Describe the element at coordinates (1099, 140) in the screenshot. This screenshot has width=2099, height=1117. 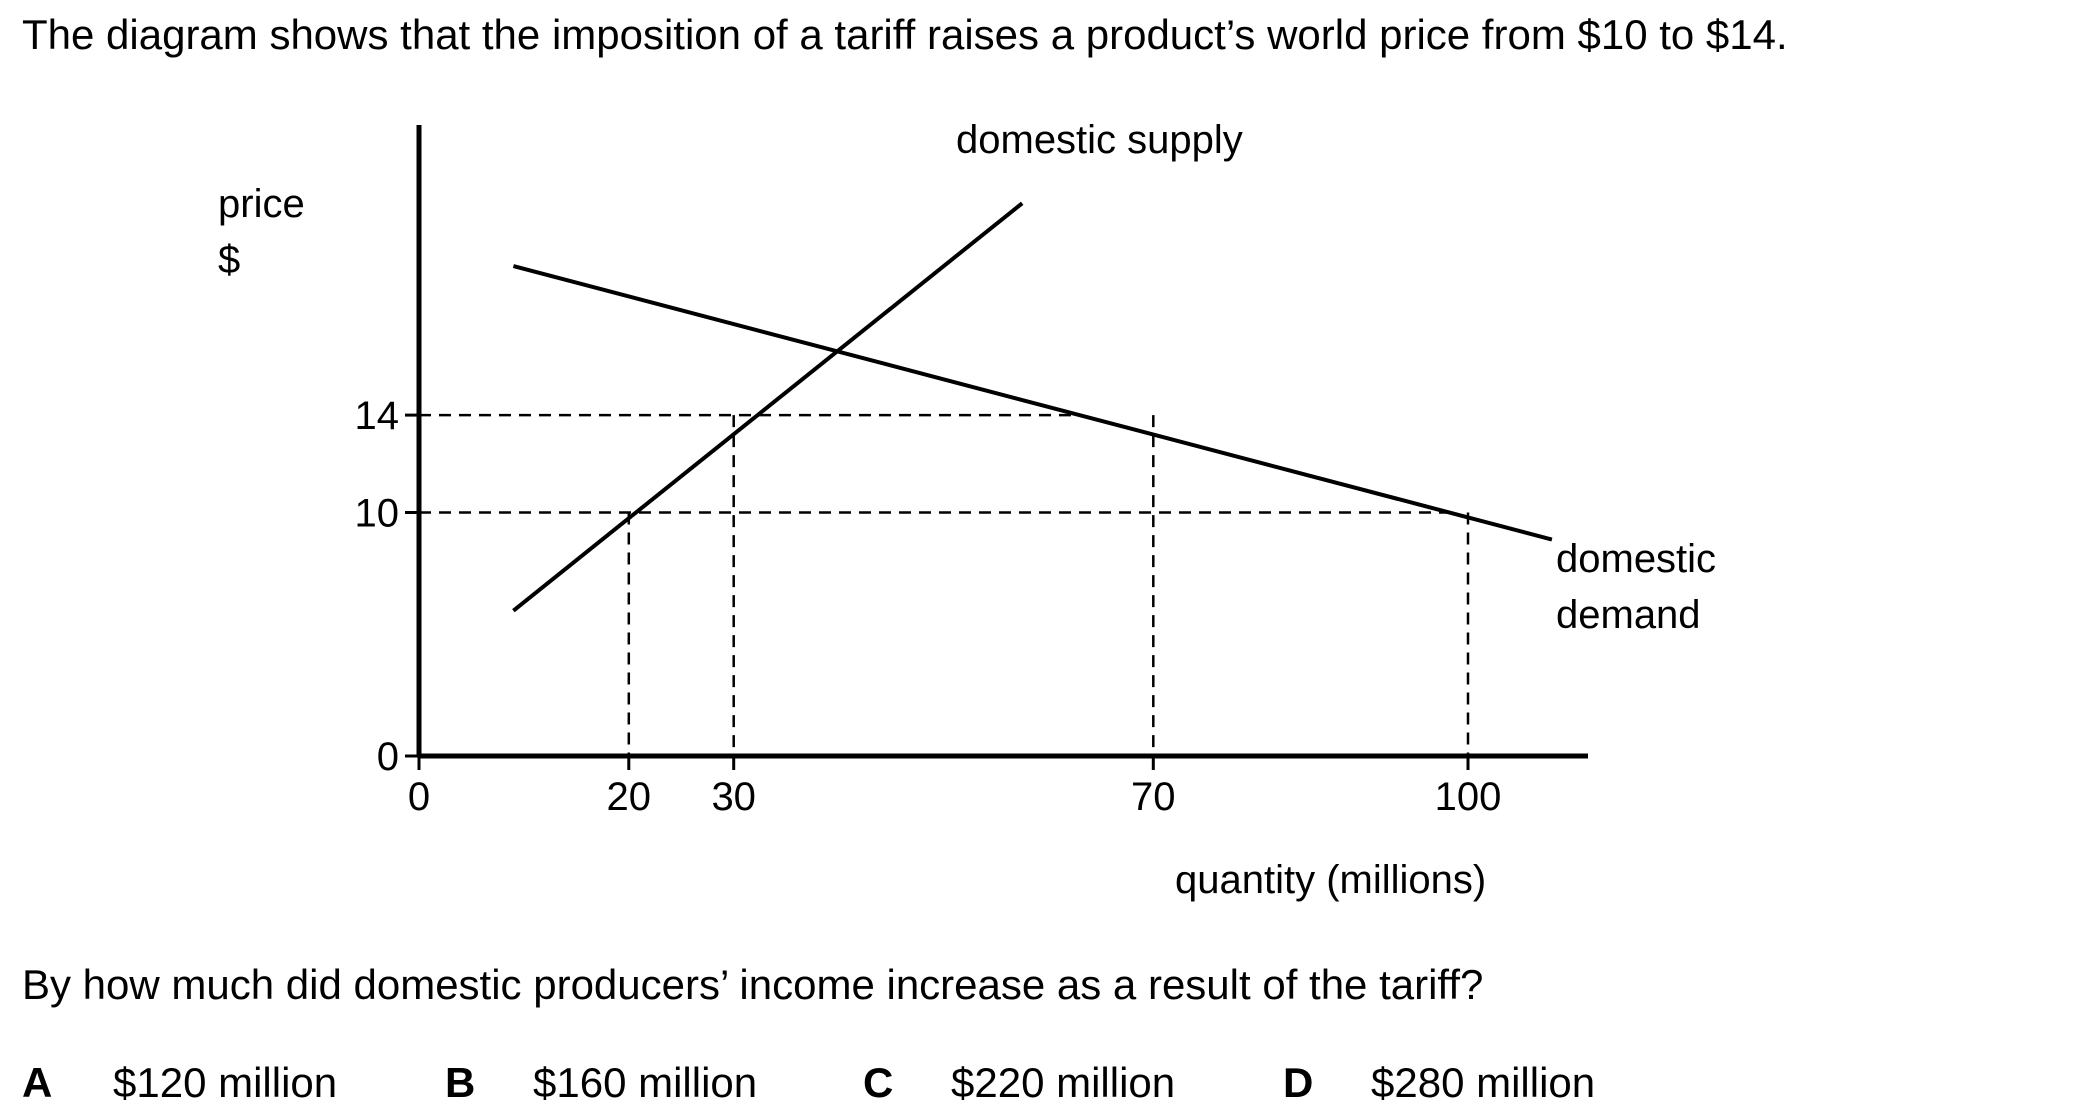
I see `supply-curve-label: domestic supply` at that location.